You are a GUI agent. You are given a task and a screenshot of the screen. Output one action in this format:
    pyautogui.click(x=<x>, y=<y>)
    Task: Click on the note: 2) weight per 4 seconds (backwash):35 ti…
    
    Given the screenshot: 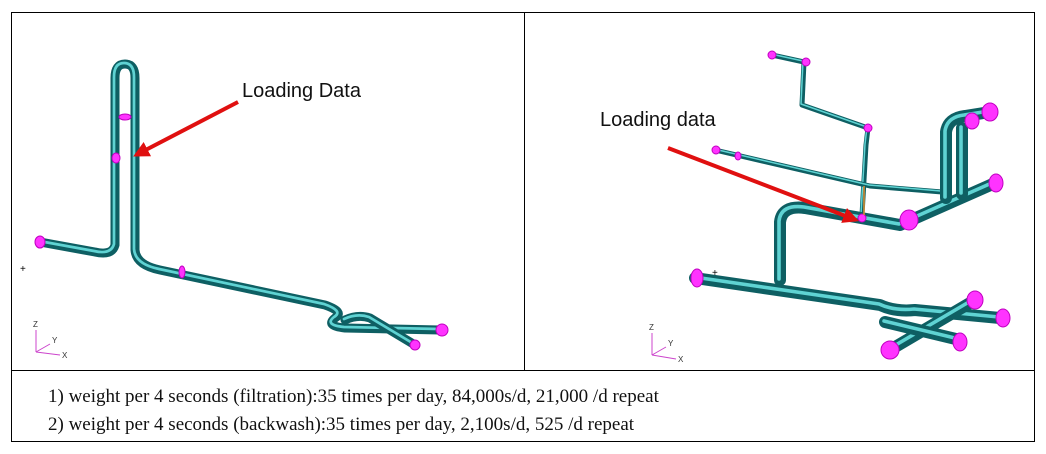 What is the action you would take?
    pyautogui.click(x=341, y=424)
    